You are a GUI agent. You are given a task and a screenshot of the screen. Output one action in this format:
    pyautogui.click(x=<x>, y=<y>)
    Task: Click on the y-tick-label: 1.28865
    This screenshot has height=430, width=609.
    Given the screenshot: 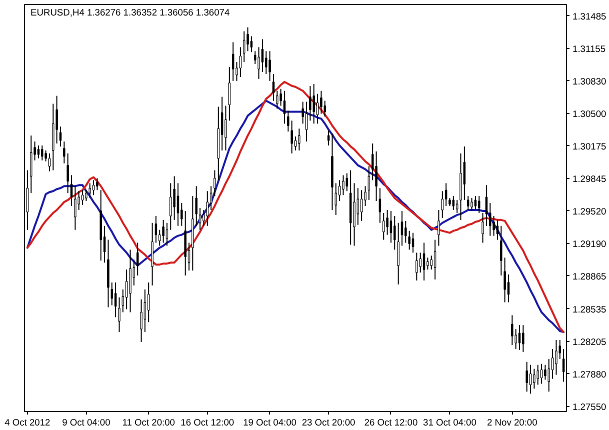 What is the action you would take?
    pyautogui.click(x=589, y=277)
    